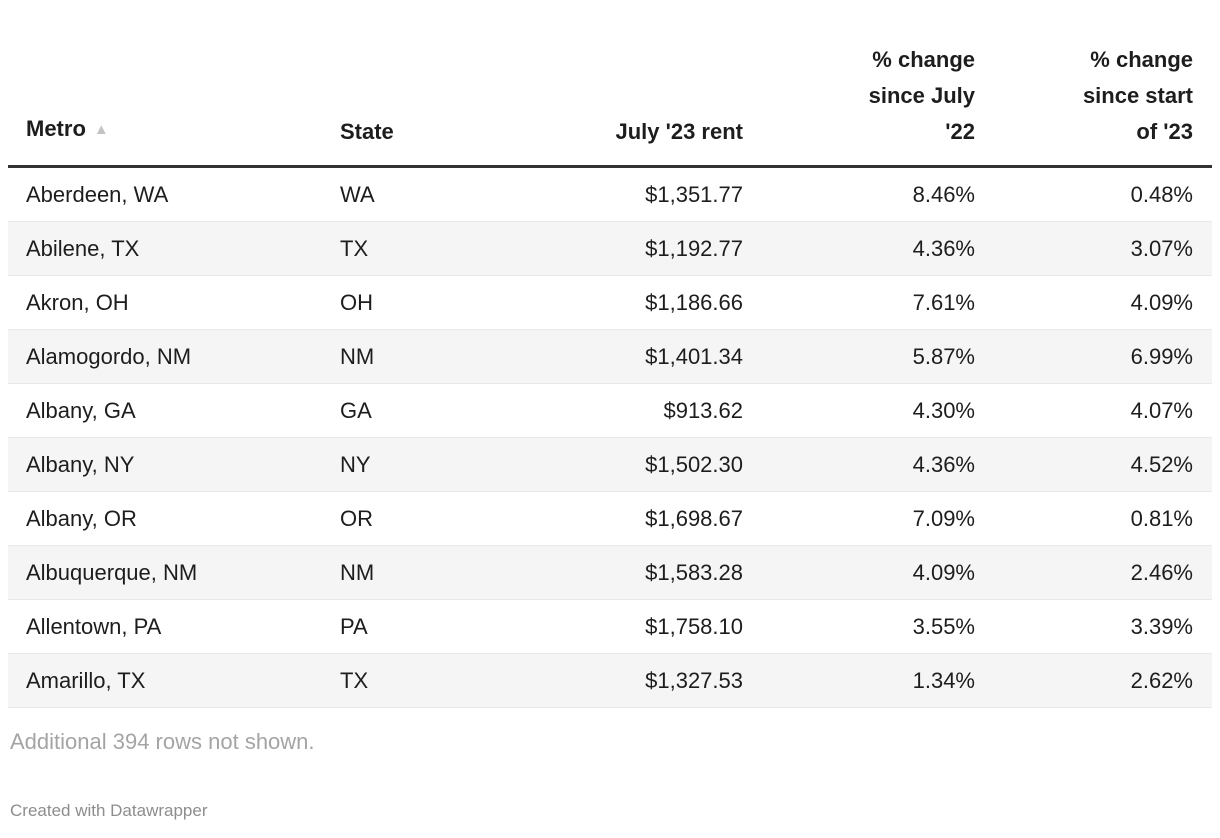  Describe the element at coordinates (165, 518) in the screenshot. I see `cell-metro: Albany, OR` at that location.